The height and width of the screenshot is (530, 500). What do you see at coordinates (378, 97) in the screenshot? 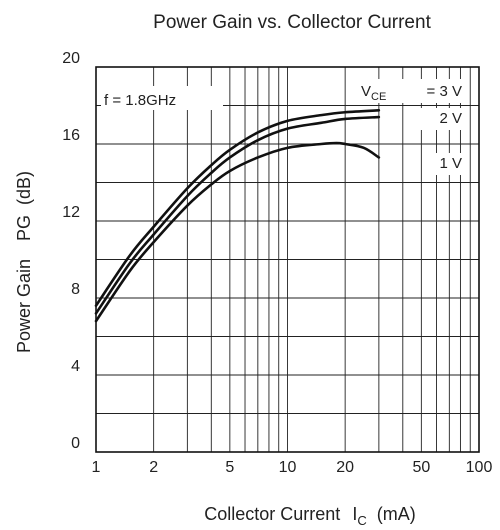
I see `legend-vce-subscript: CE` at bounding box center [378, 97].